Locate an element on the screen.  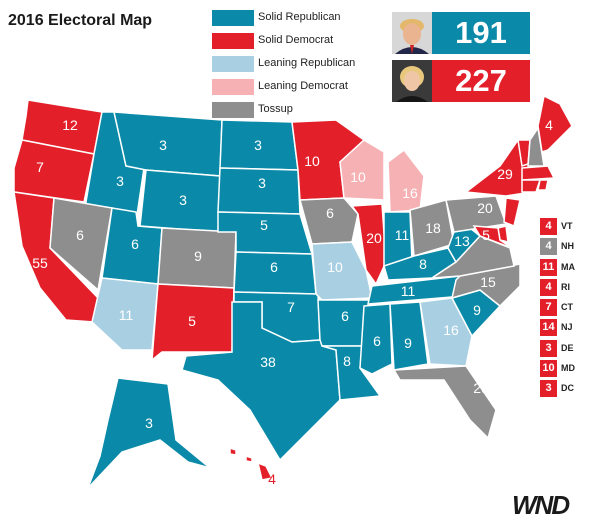
state-mississippi is located at coordinates (376, 339).